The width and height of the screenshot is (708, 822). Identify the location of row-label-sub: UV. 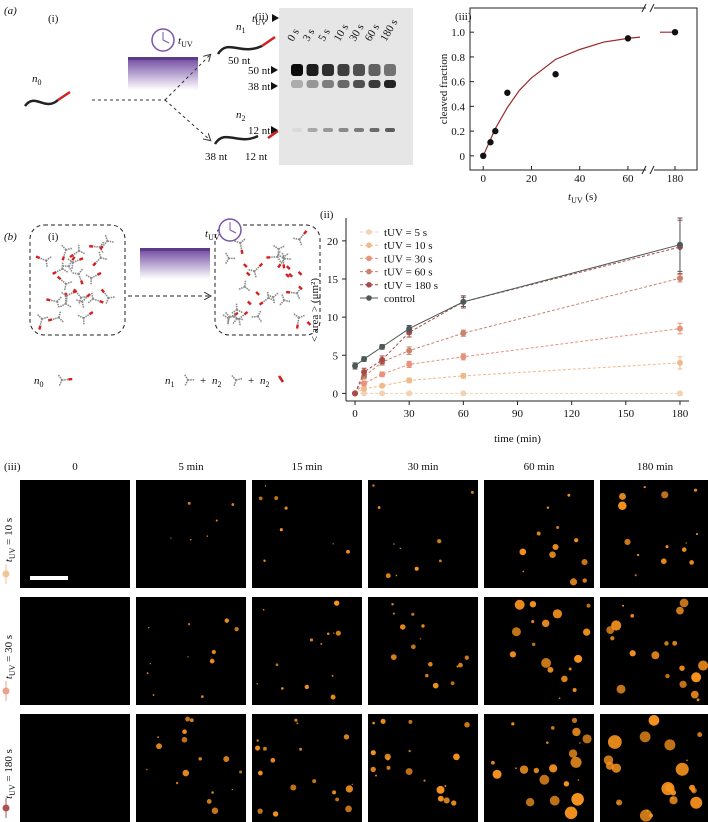
(12, 670).